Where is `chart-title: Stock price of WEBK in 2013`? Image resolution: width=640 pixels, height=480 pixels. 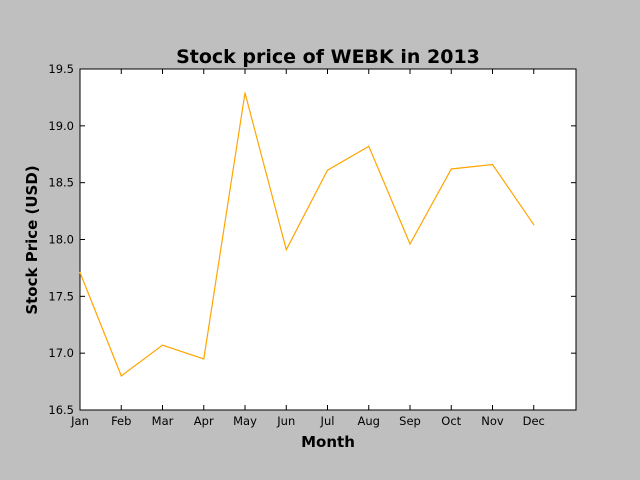 chart-title: Stock price of WEBK in 2013 is located at coordinates (328, 57).